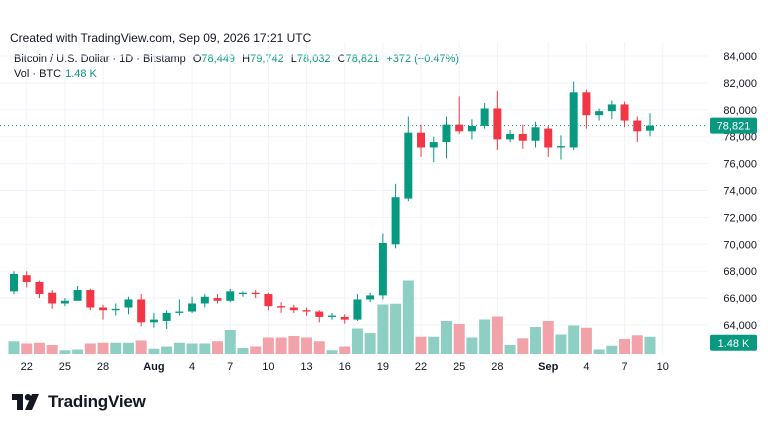 This screenshot has height=432, width=768. What do you see at coordinates (55, 74) in the screenshot?
I see `volume-legend: Vol · BTC 1.48 K` at bounding box center [55, 74].